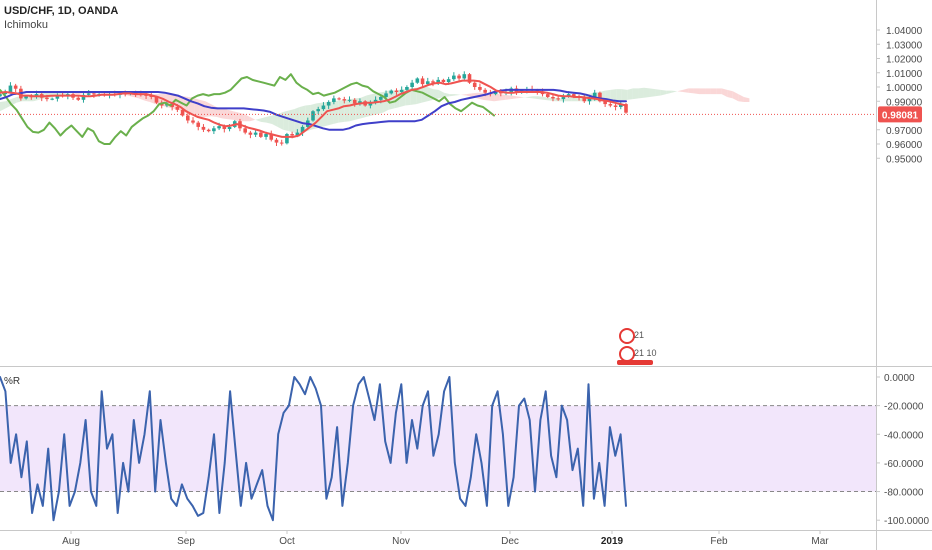 The height and width of the screenshot is (550, 932). I want to click on time-tick-label: Sep, so click(186, 541).